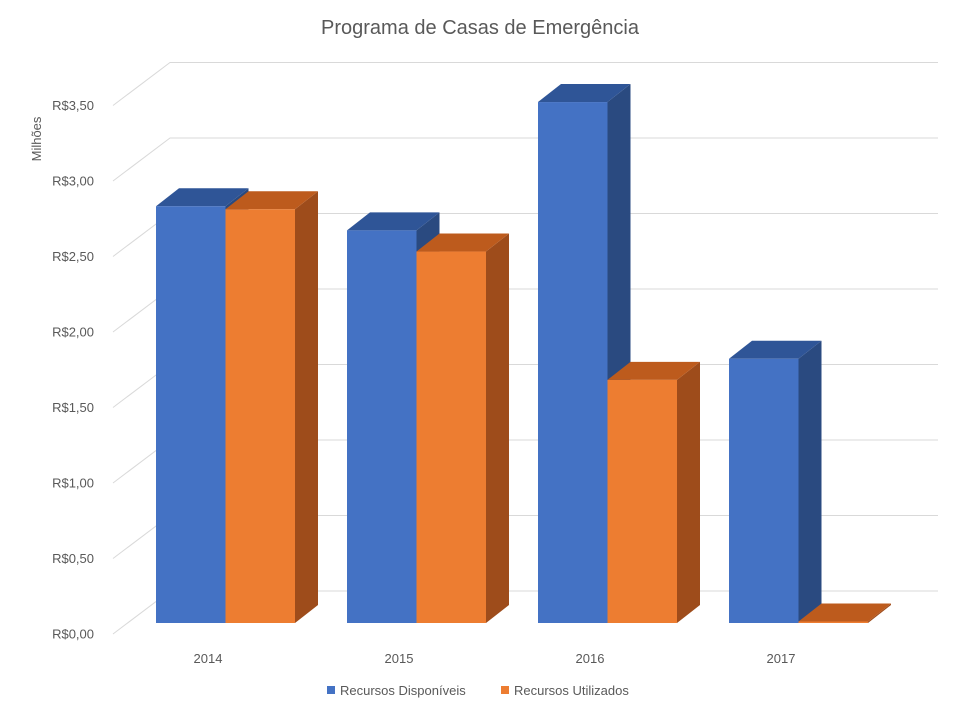  Describe the element at coordinates (306, 407) in the screenshot. I see `bar-2014-recursos-utilizados-side-face` at that location.